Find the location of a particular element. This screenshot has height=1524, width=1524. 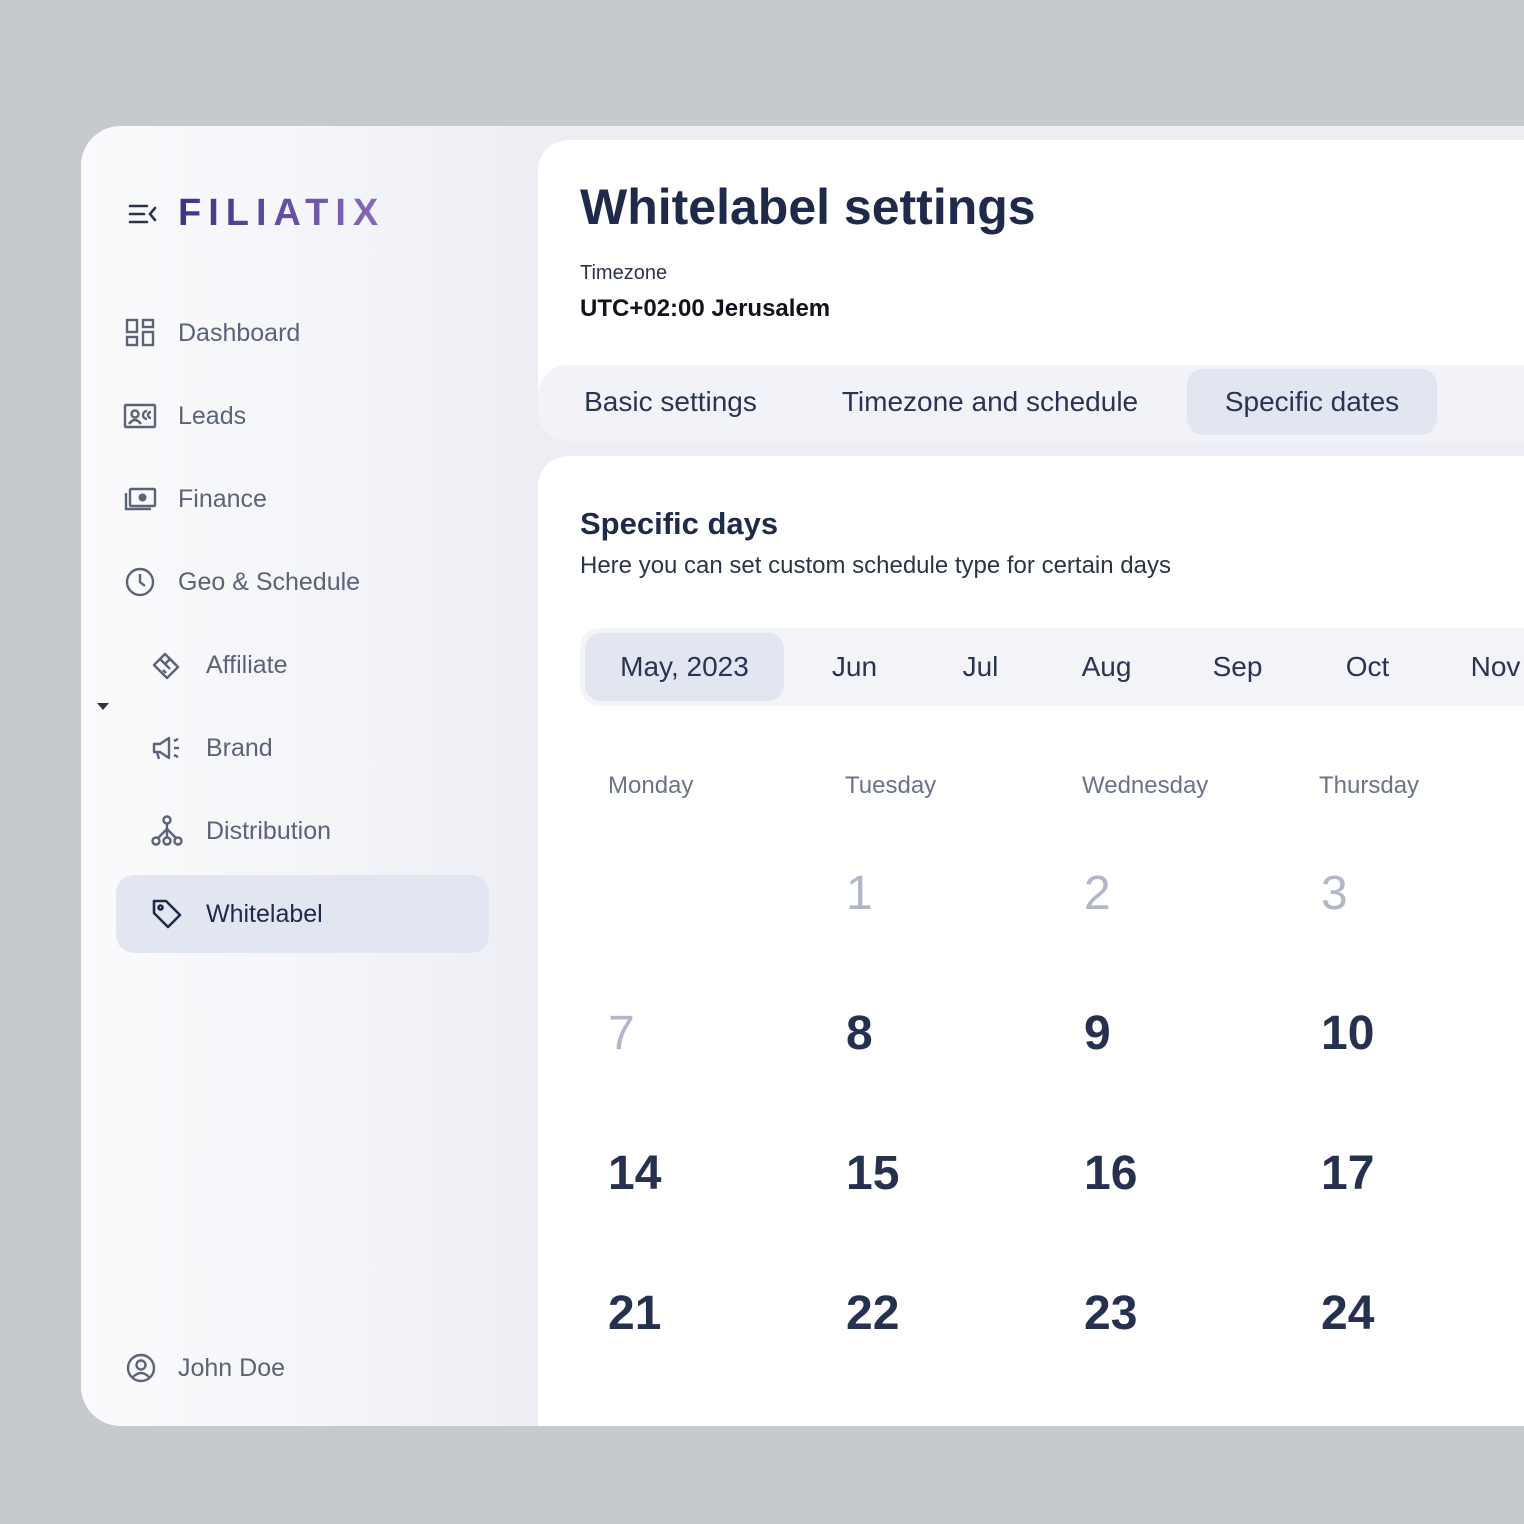

page-title: Whitelabel settings is located at coordinates (808, 207).